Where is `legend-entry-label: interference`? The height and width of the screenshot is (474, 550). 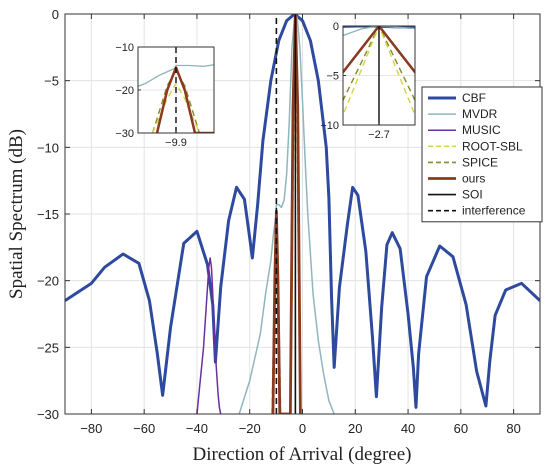 legend-entry-label: interference is located at coordinates (494, 211).